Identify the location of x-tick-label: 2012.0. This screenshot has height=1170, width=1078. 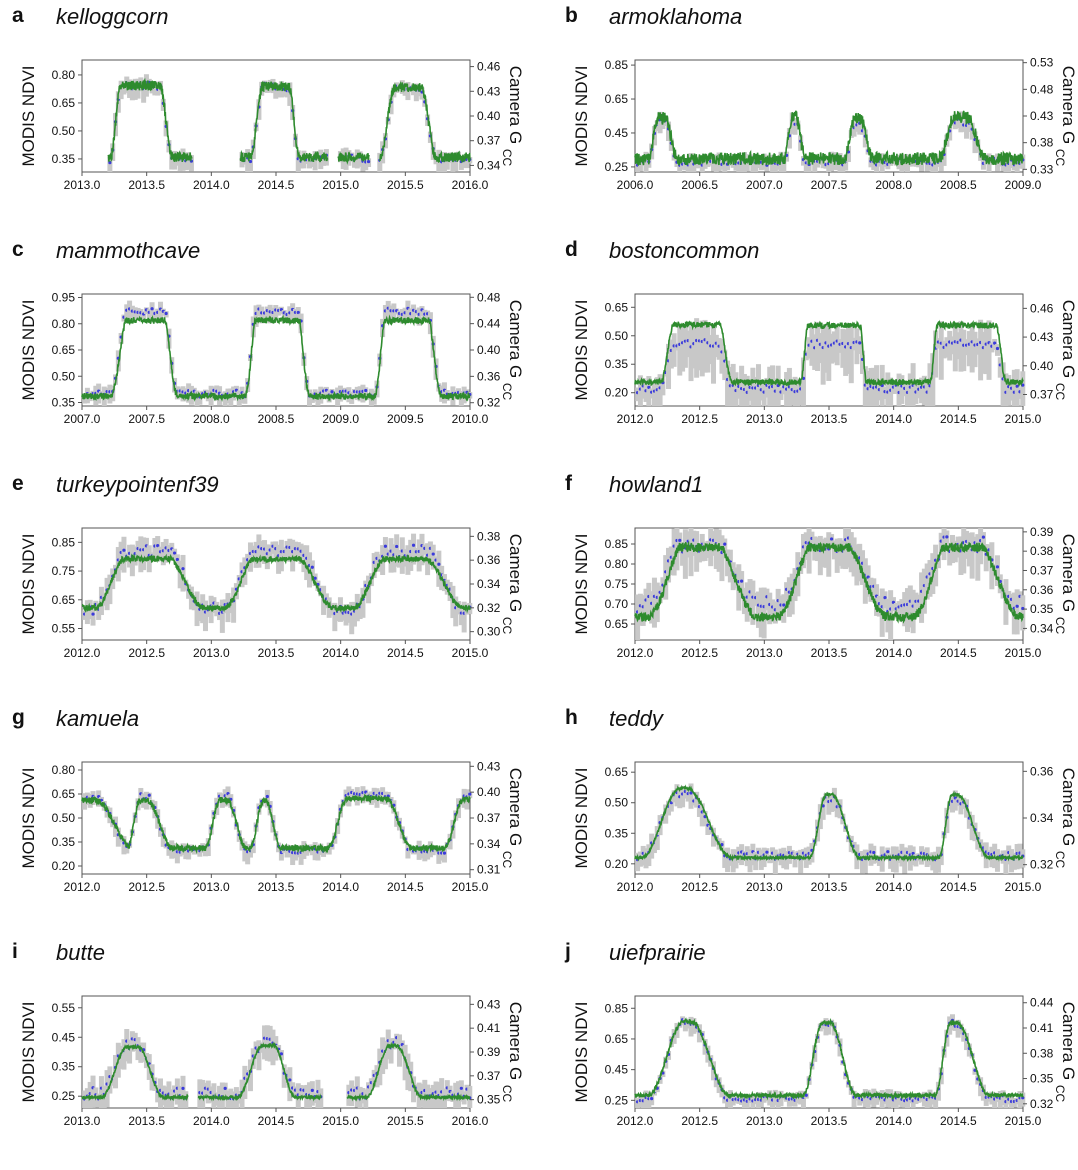
(82, 887).